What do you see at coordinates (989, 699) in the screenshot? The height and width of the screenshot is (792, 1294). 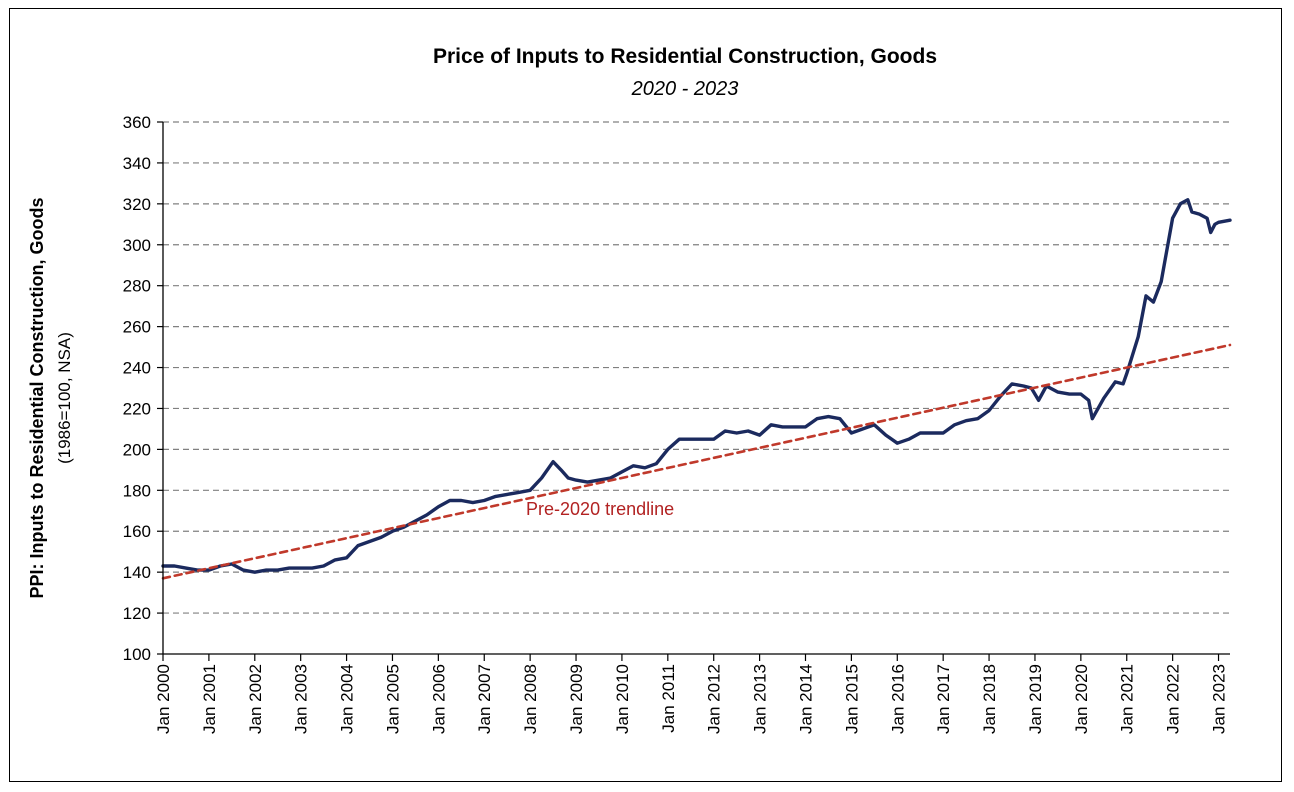 I see `x-tick-label: Jan 2018` at bounding box center [989, 699].